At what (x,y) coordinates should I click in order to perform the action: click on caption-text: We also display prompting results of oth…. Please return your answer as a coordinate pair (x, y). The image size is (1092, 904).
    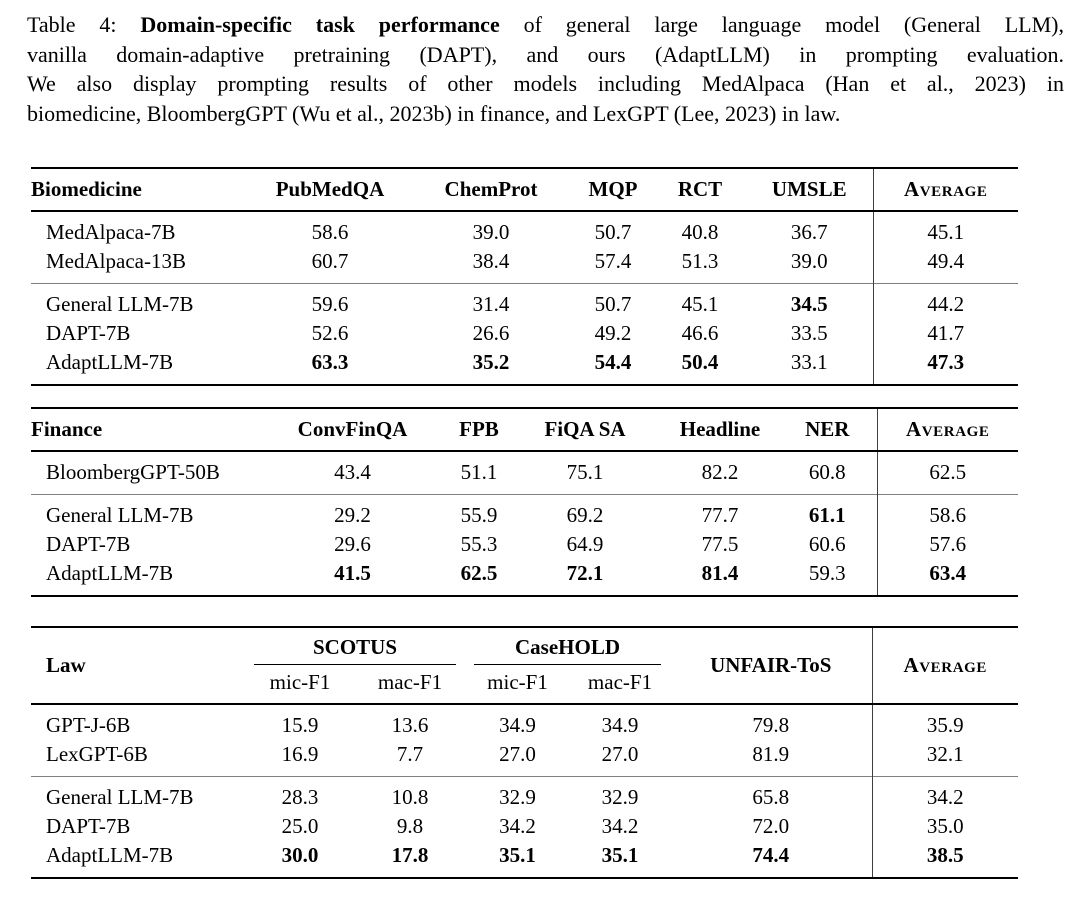
    Looking at the image, I should click on (545, 83).